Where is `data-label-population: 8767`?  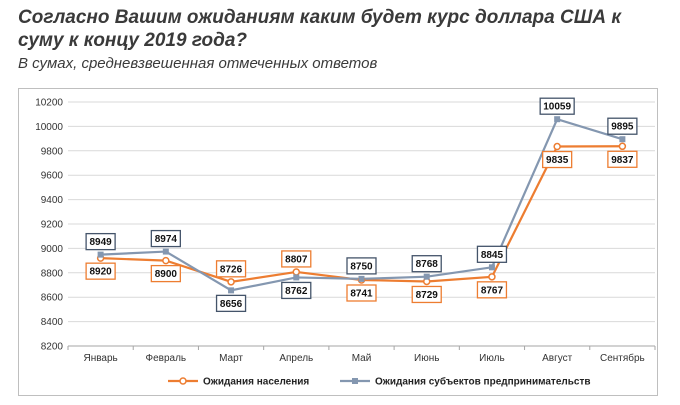 data-label-population: 8767 is located at coordinates (492, 290).